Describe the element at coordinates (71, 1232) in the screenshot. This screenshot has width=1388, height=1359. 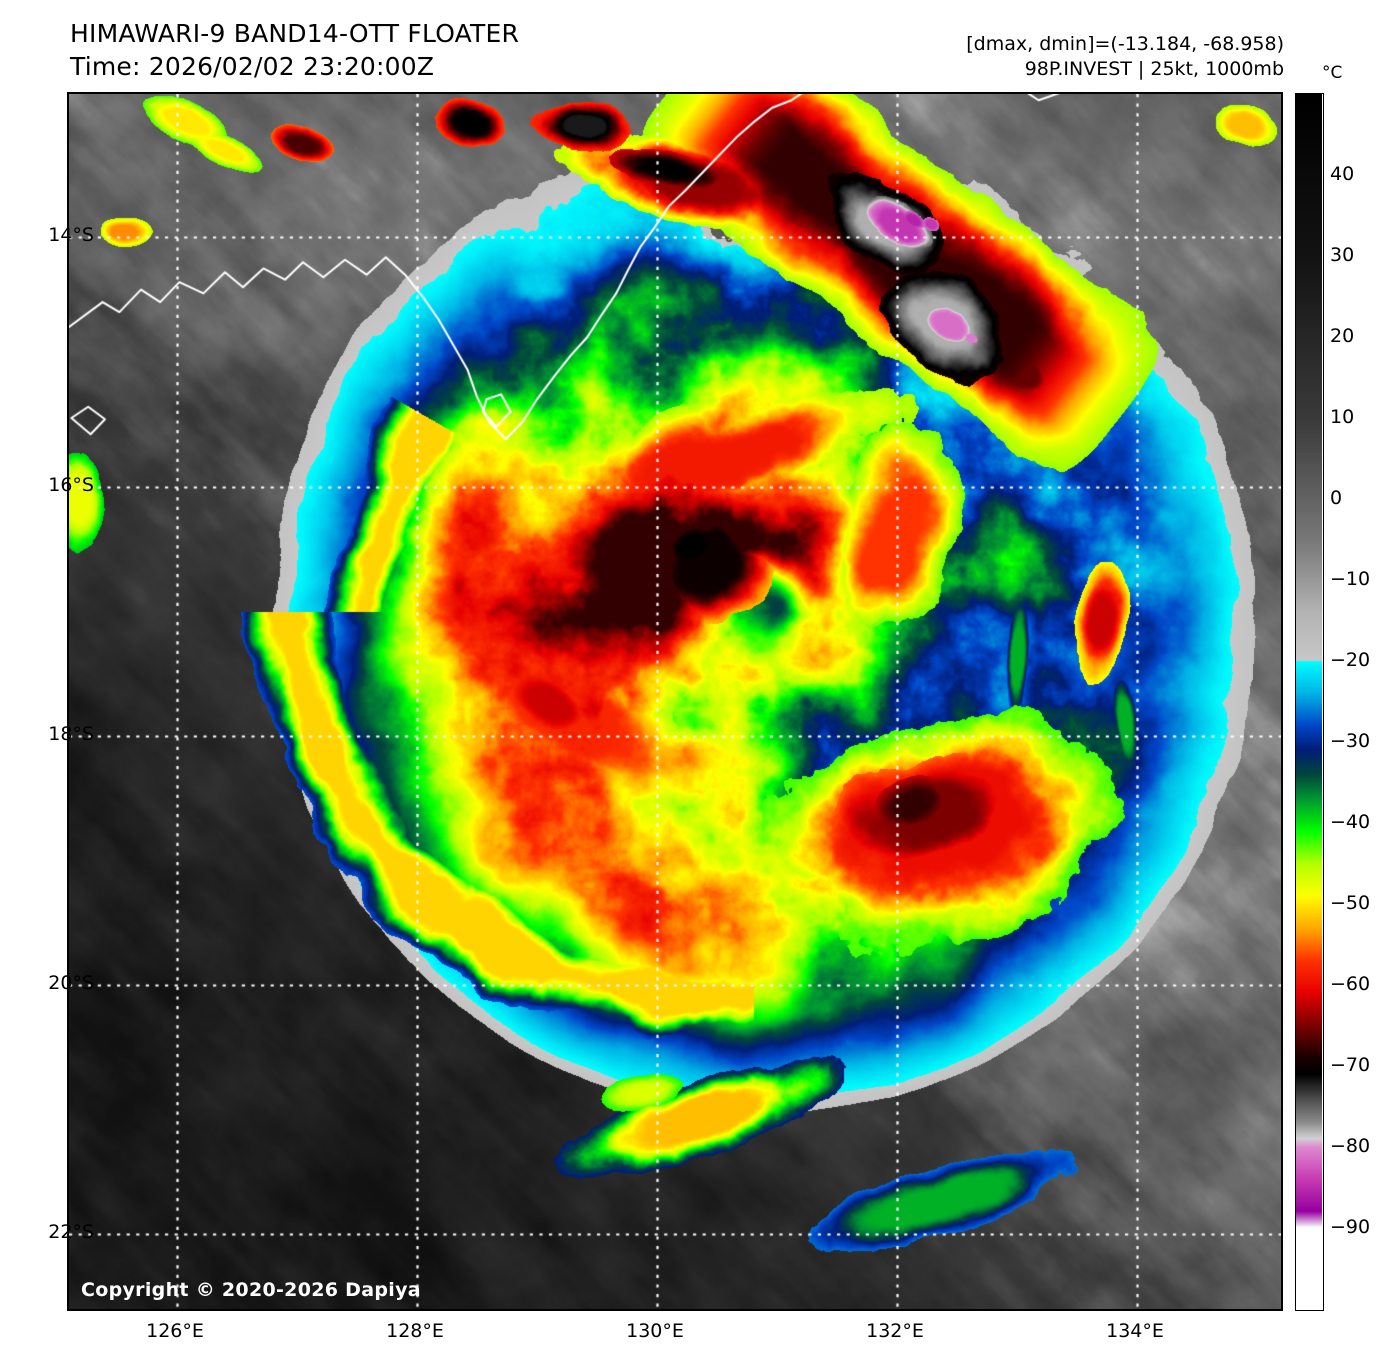
I see `y-axis-tick-4: 22°S` at that location.